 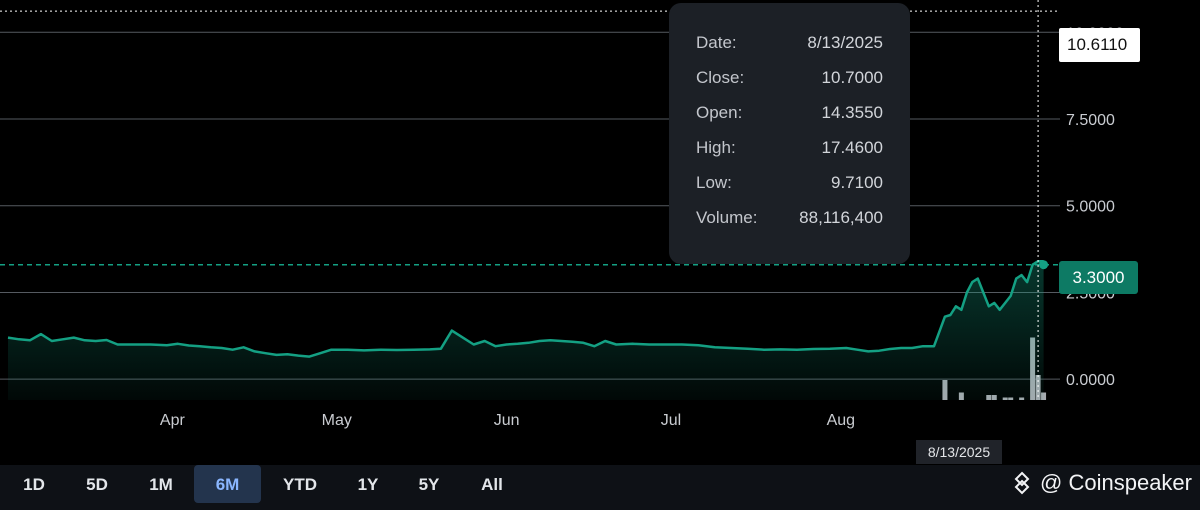 What do you see at coordinates (368, 484) in the screenshot?
I see `range-1y-button: 1Y` at bounding box center [368, 484].